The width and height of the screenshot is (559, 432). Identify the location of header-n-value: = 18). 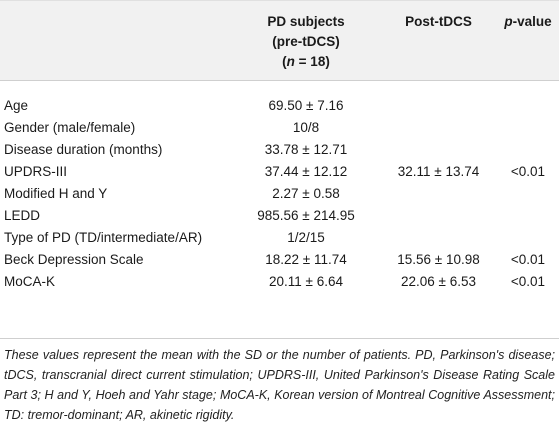
(312, 61).